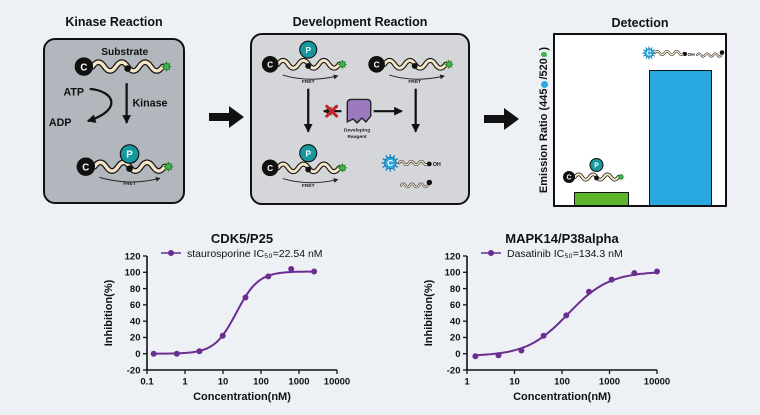 Image resolution: width=760 pixels, height=415 pixels. I want to click on kinase-panel: Substrate C ATP Kinase ADP C P, so click(114, 121).